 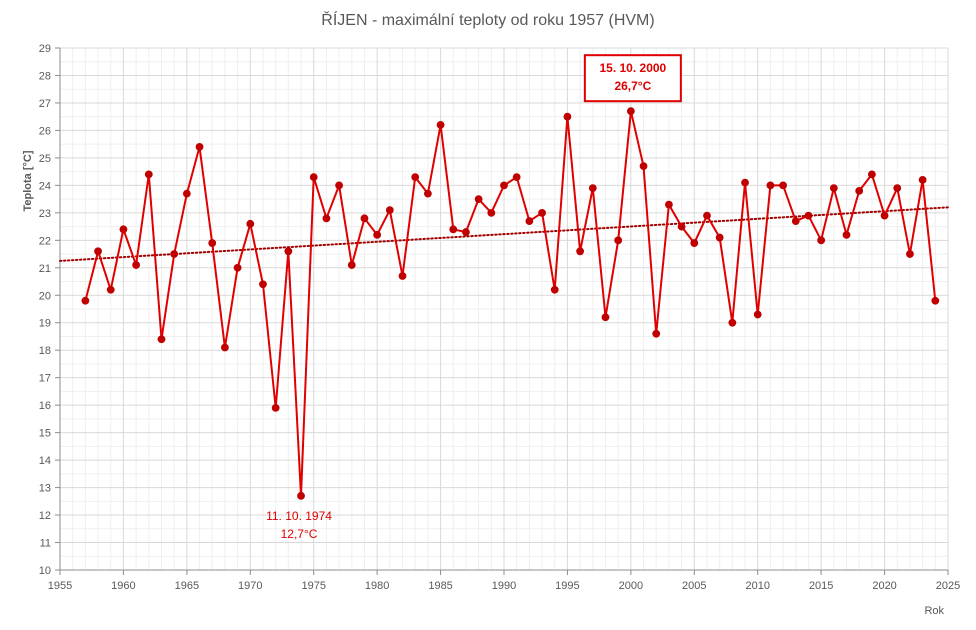 What do you see at coordinates (504, 234) in the screenshot?
I see `trend-line` at bounding box center [504, 234].